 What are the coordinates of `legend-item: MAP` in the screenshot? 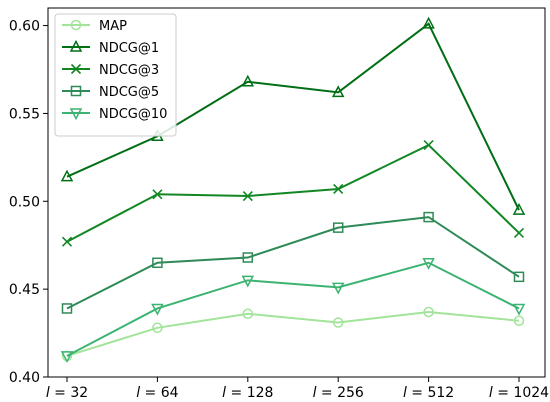 It's located at (94, 26).